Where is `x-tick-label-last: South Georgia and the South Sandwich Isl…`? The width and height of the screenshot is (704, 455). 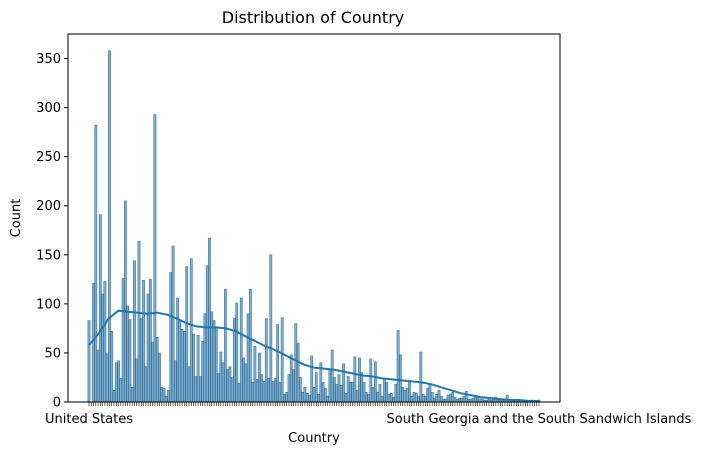
x-tick-label-last: South Georgia and the South Sandwich Isl… is located at coordinates (539, 419).